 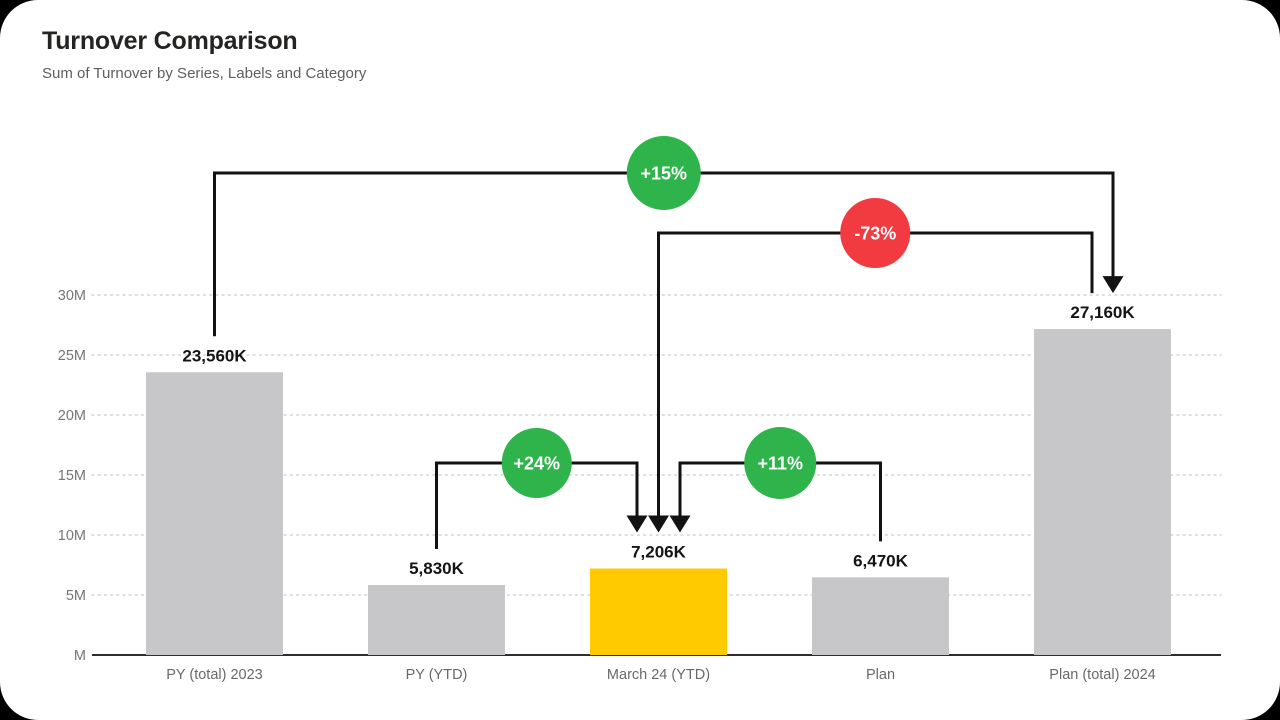 What do you see at coordinates (436, 620) in the screenshot?
I see `bar-py-ytd` at bounding box center [436, 620].